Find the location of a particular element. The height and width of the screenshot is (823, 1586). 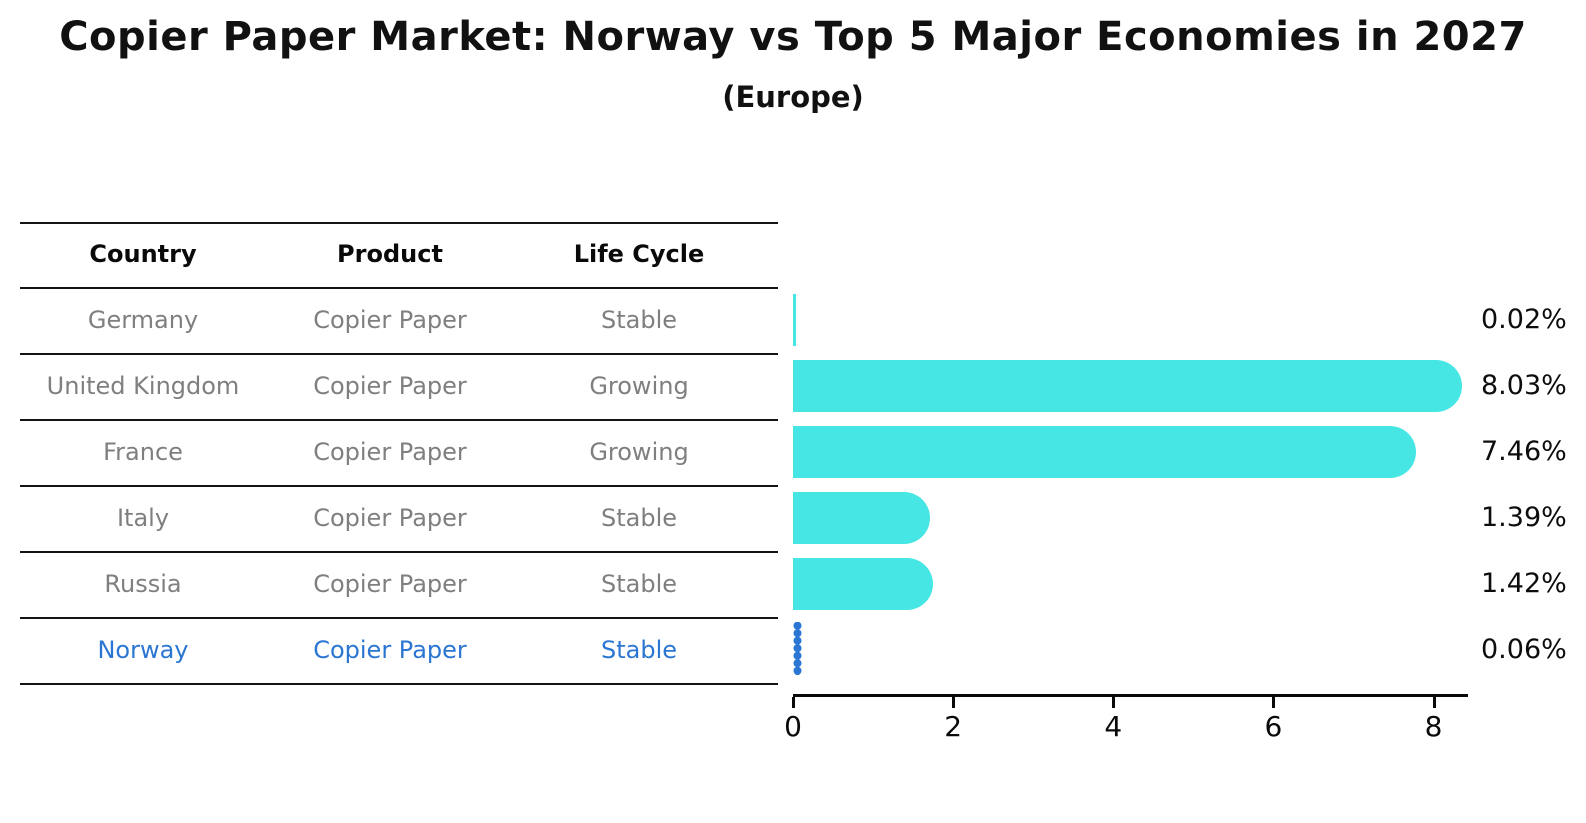

value-label: 1.39% is located at coordinates (1524, 517).